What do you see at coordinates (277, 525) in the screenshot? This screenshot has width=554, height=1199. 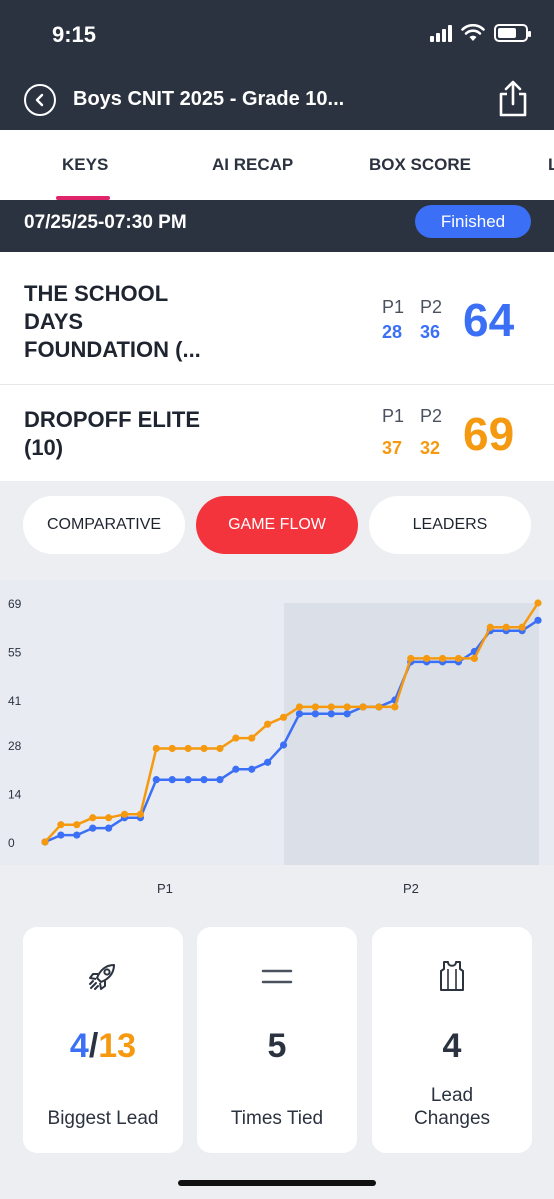 I see `game-flow-button: GAME FLOW` at bounding box center [277, 525].